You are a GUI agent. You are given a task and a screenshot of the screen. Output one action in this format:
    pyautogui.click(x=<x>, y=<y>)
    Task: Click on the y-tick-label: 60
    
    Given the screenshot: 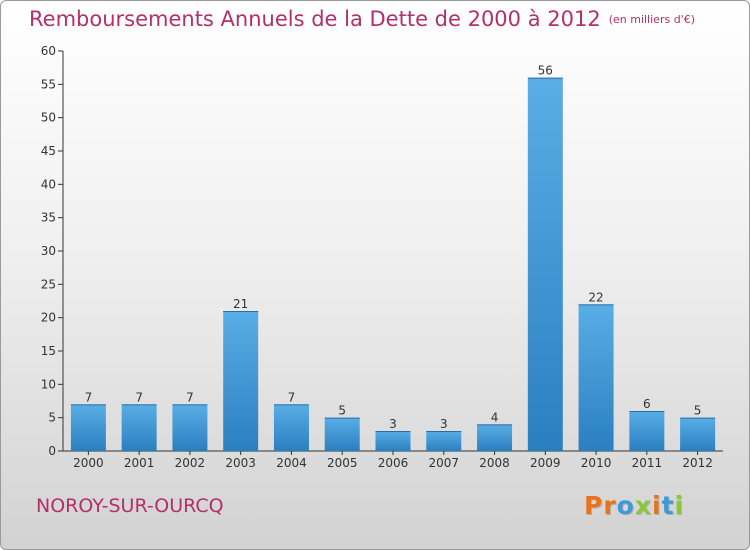 What is the action you would take?
    pyautogui.click(x=48, y=51)
    